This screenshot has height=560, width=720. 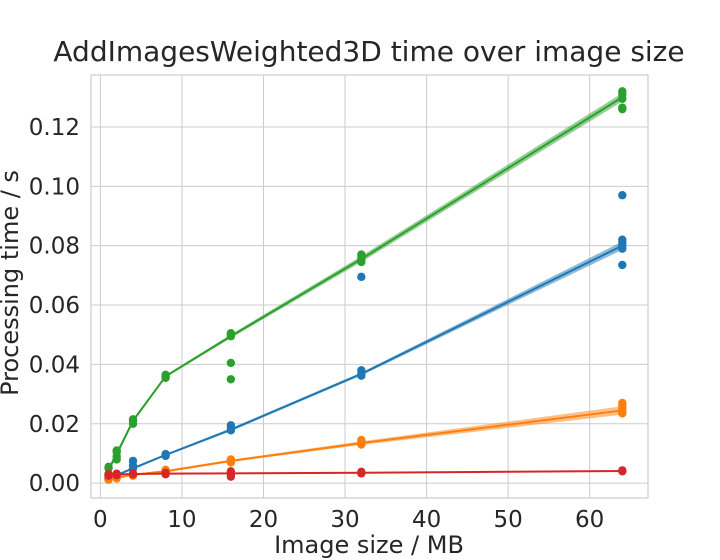 I want to click on x-axis-ticks: 0 10 20 30 40 50 60, so click(x=348, y=520).